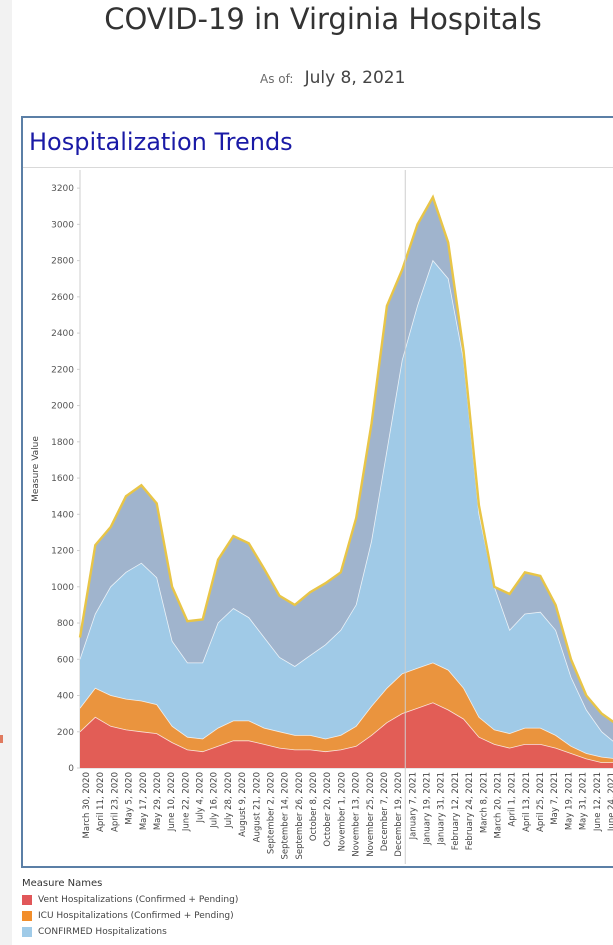  Describe the element at coordinates (243, 804) in the screenshot. I see `x-tick-label: August 9, 2020` at that location.